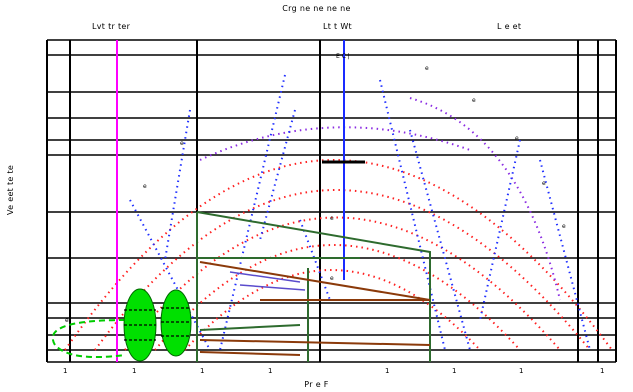 This screenshot has height=392, width=633. Describe the element at coordinates (544, 183) in the screenshot. I see `annotation-right-3: e` at that location.